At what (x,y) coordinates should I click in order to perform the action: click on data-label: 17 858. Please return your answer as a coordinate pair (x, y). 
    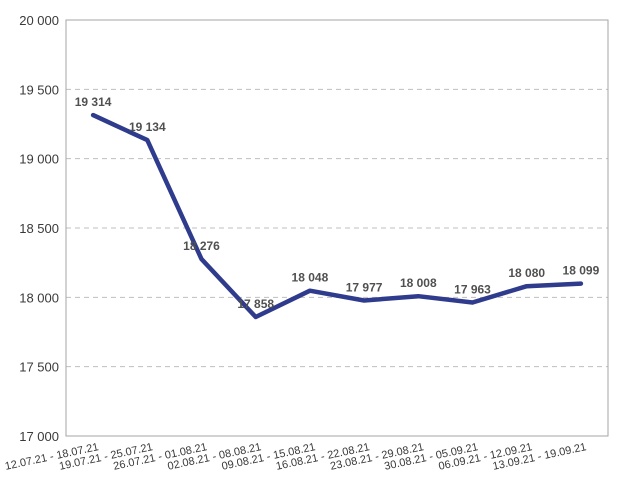
    Looking at the image, I should click on (255, 304).